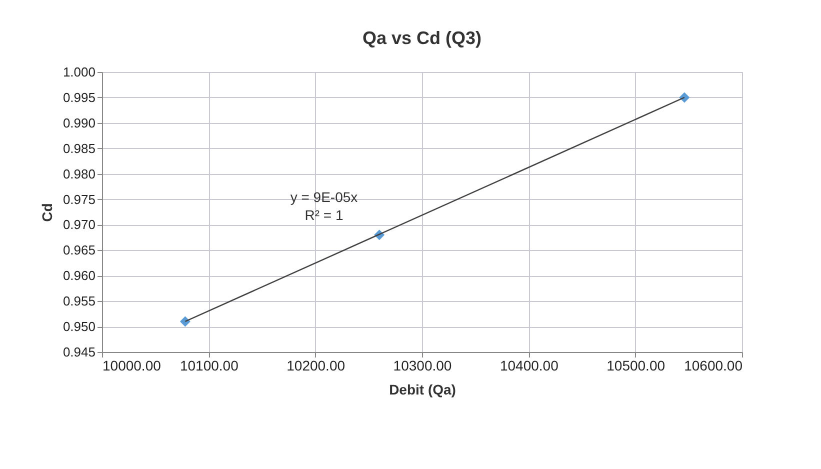 The image size is (821, 469). What do you see at coordinates (316, 366) in the screenshot?
I see `x-tick-label: 10200.00` at bounding box center [316, 366].